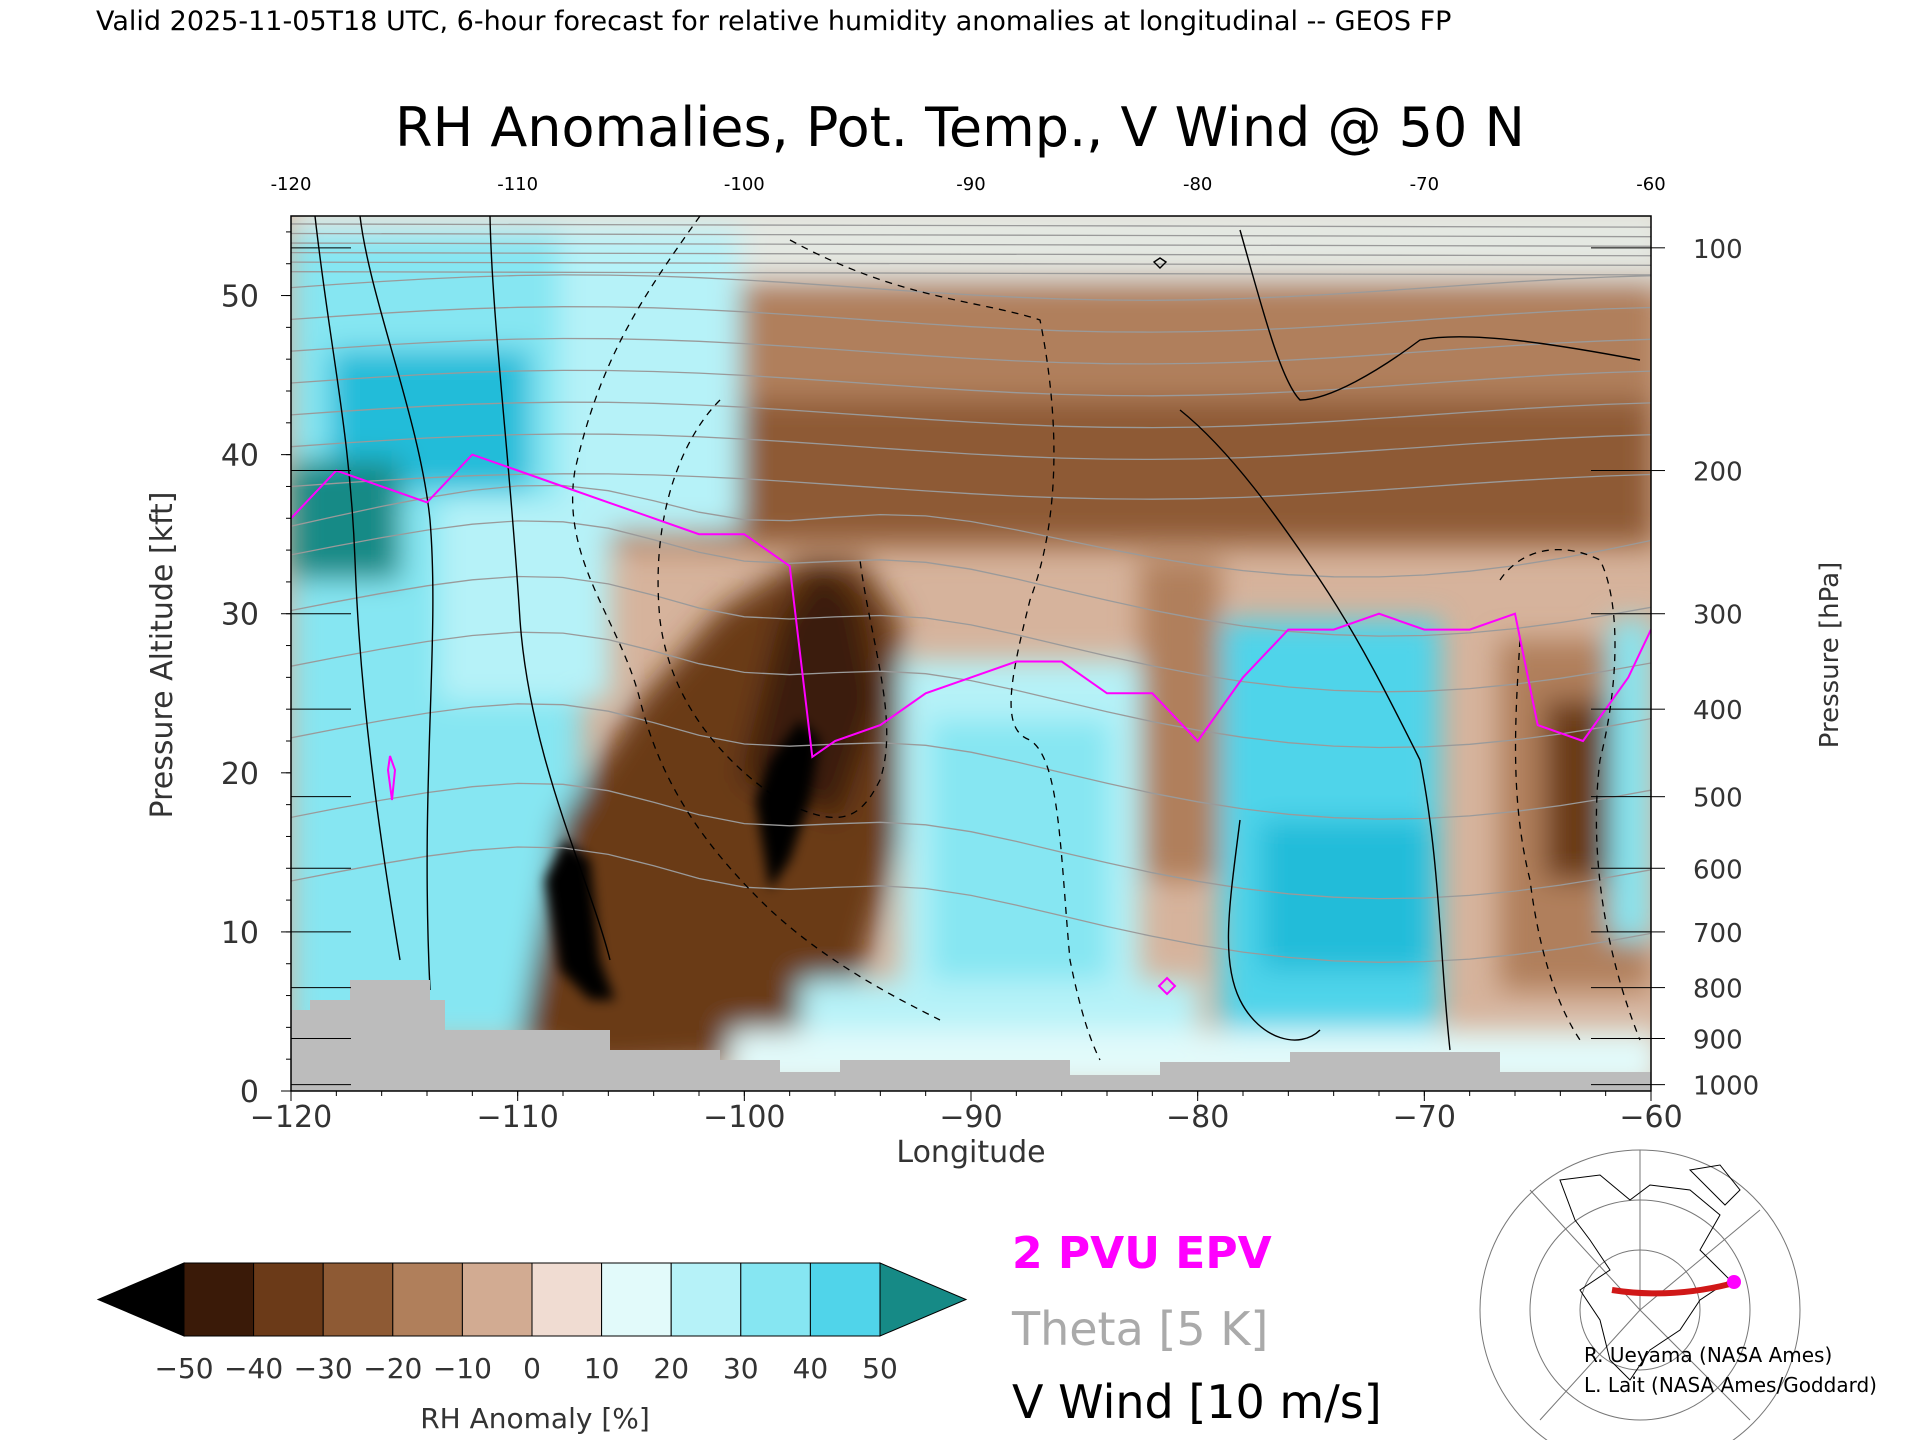  I want to click on y-tick-label: 10, so click(240, 933).